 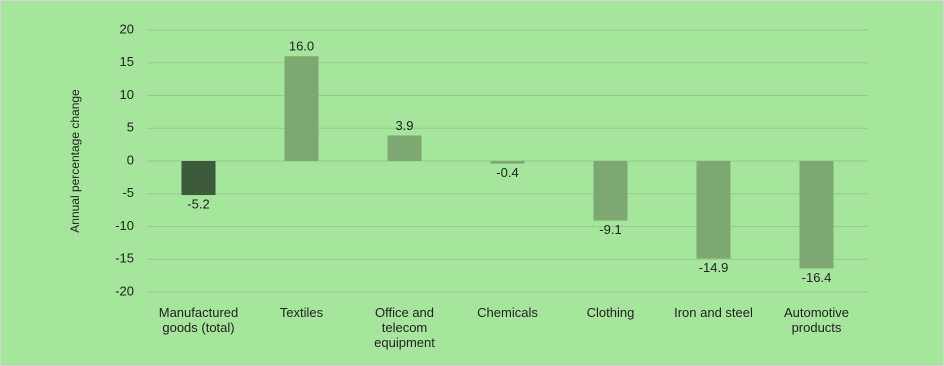 I want to click on y-tick-label: -5, so click(x=128, y=192).